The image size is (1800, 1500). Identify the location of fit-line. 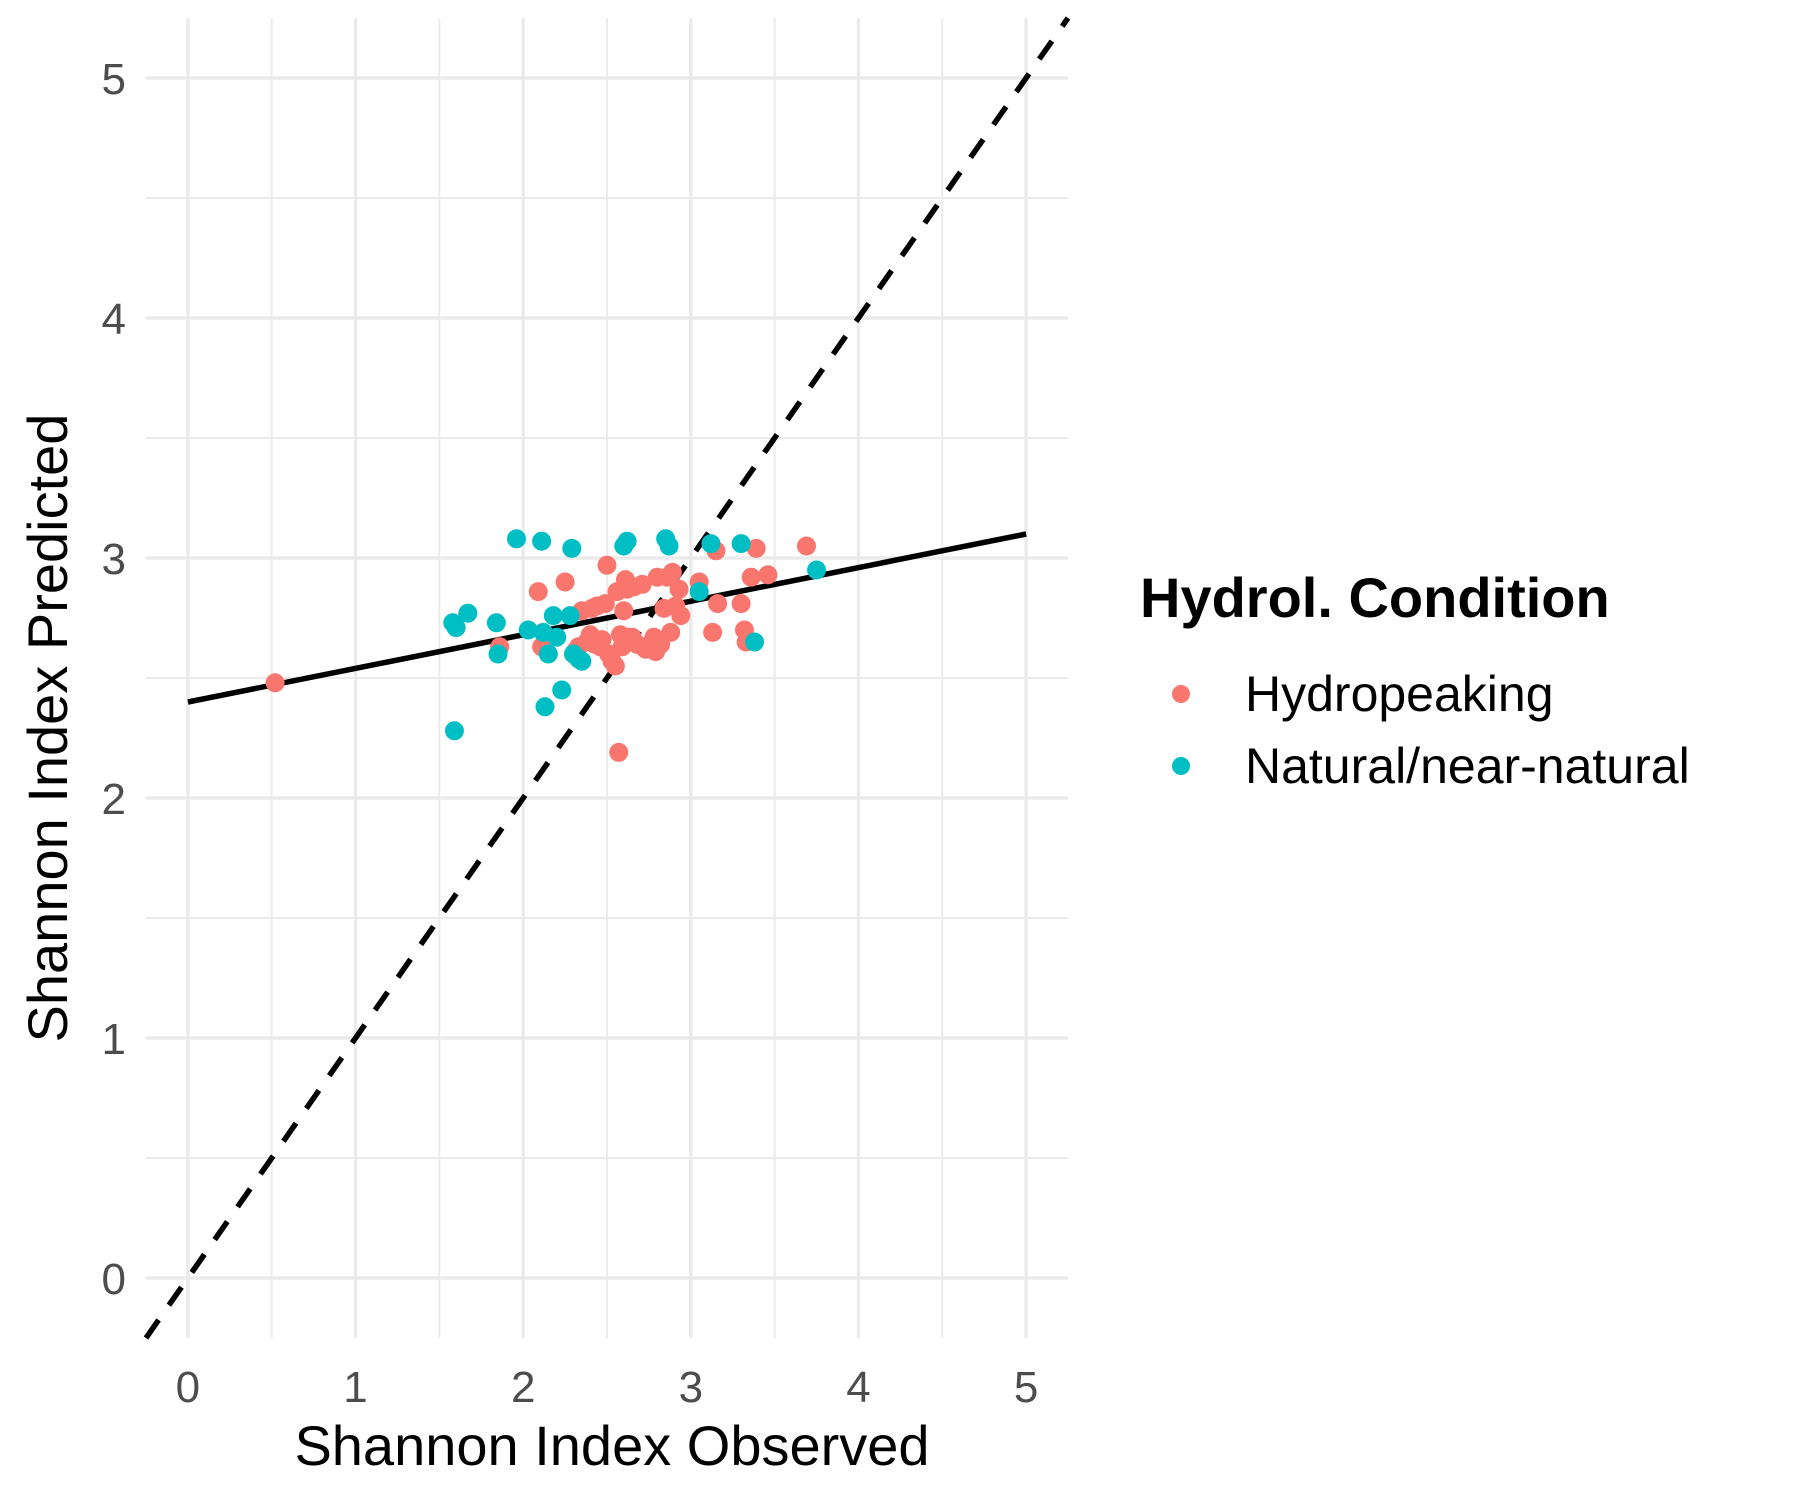
(607, 618).